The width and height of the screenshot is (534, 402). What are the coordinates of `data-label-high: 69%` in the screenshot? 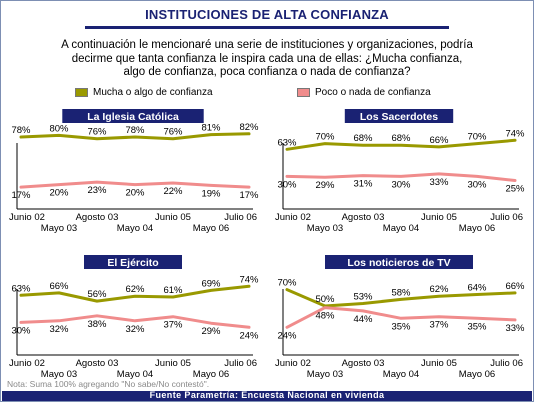 It's located at (211, 283).